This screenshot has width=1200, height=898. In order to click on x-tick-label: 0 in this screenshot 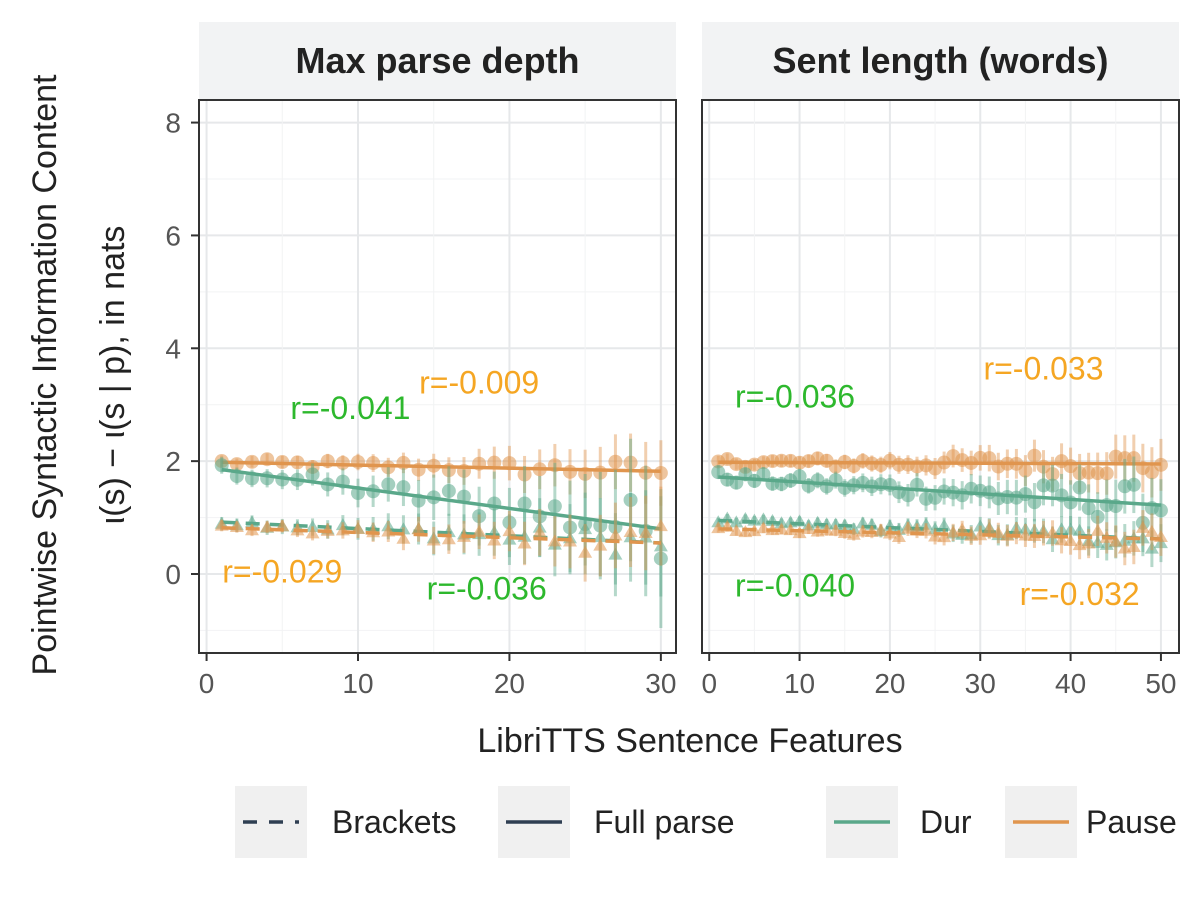, I will do `click(207, 683)`.